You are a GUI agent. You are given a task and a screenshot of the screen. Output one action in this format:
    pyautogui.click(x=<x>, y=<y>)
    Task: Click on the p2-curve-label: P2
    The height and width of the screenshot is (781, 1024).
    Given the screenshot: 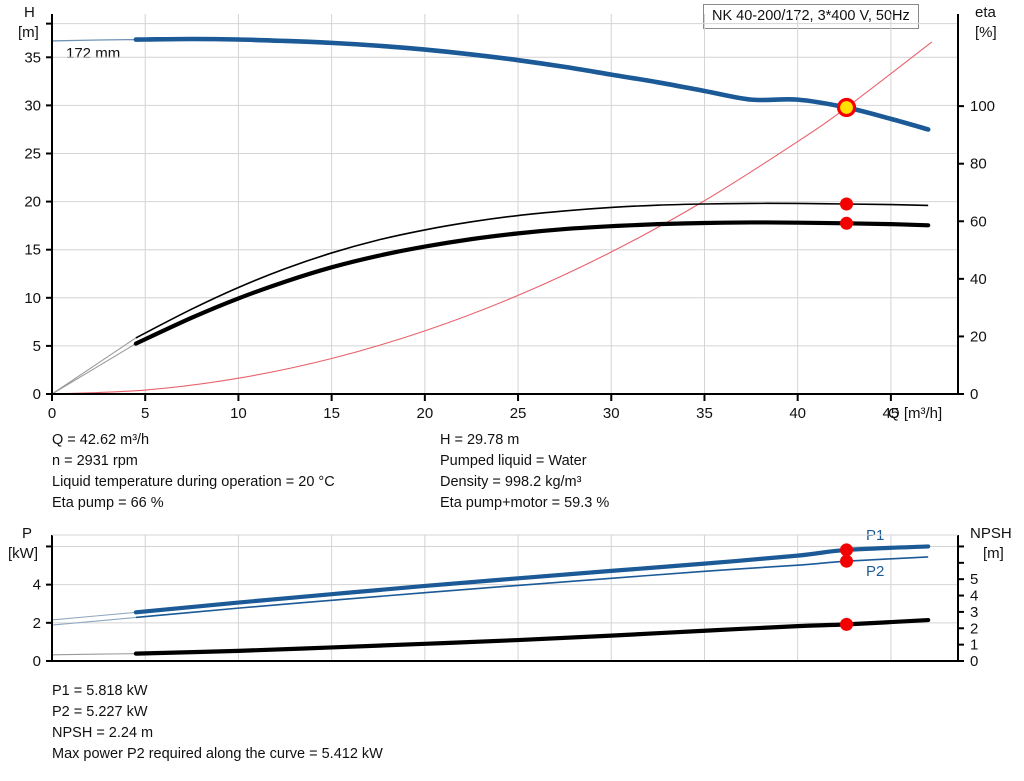 What is the action you would take?
    pyautogui.click(x=875, y=571)
    